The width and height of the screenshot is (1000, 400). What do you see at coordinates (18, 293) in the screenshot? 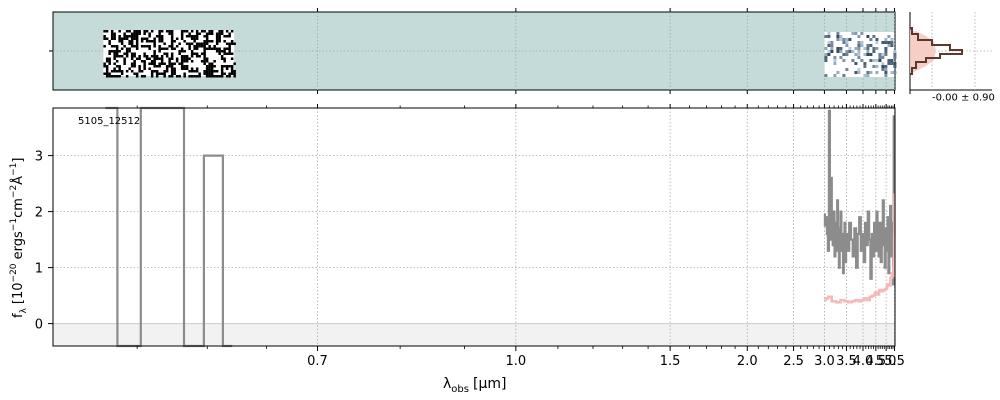
I see `y-axis-unit-open: [10` at bounding box center [18, 293].